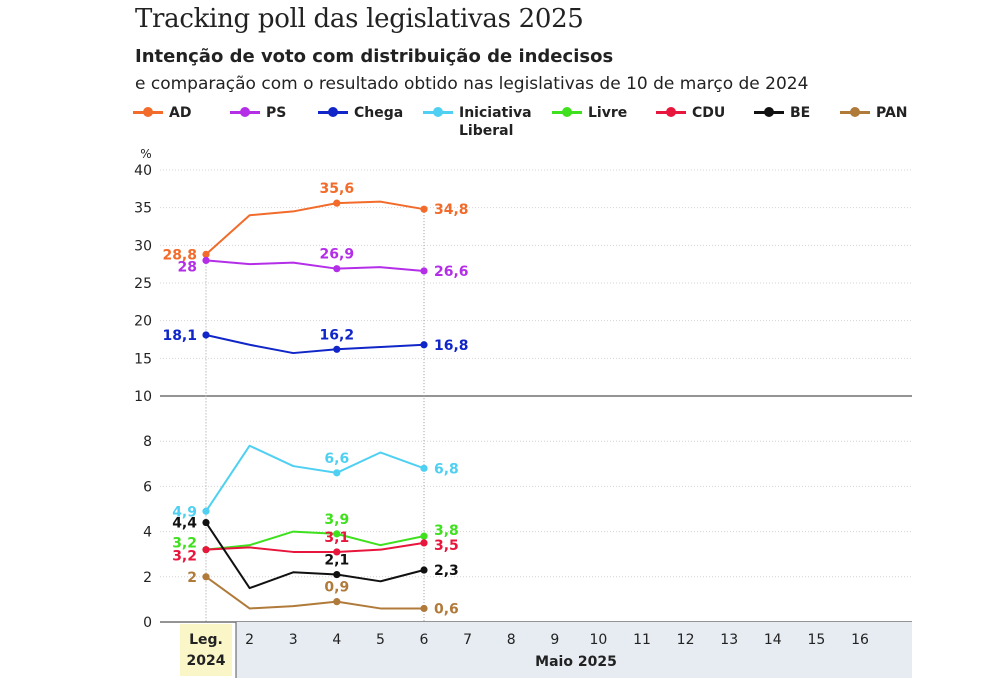  What do you see at coordinates (293, 640) in the screenshot?
I see `x-tick-label: 3` at bounding box center [293, 640].